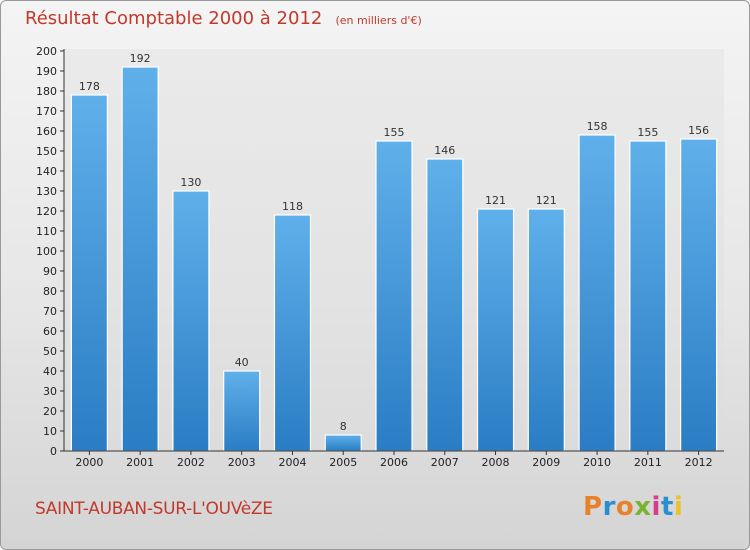 The image size is (750, 550). I want to click on x-tick-label: 2010, so click(597, 462).